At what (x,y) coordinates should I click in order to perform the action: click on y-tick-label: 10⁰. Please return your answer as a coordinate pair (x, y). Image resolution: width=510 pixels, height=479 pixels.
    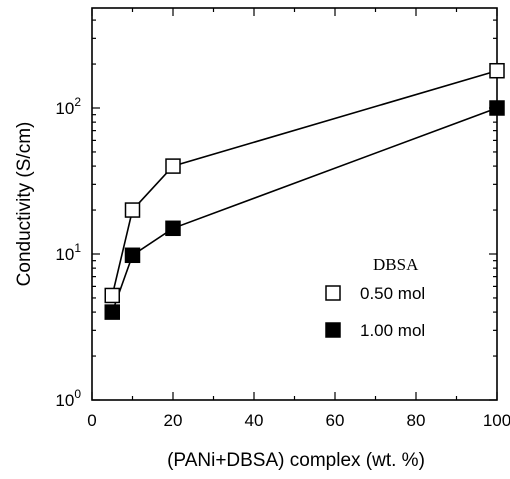
    Looking at the image, I should click on (68, 398).